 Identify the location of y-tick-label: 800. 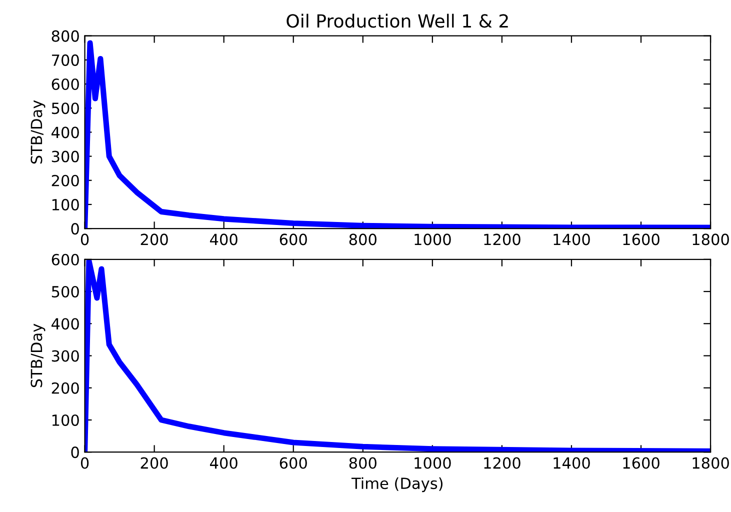
(65, 36).